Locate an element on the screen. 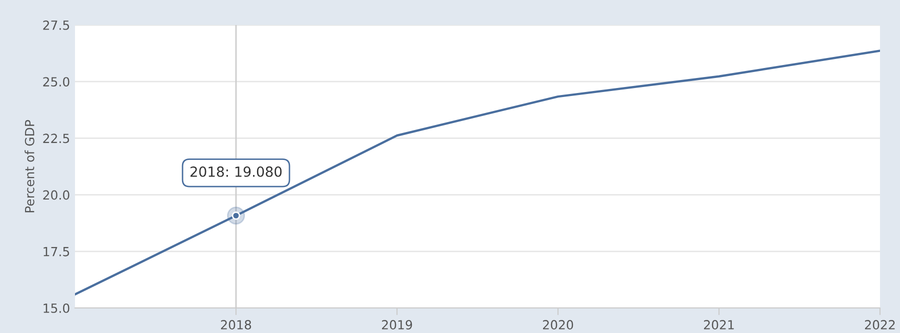 The image size is (900, 333). annotation: 2018: 19.080 is located at coordinates (236, 171).